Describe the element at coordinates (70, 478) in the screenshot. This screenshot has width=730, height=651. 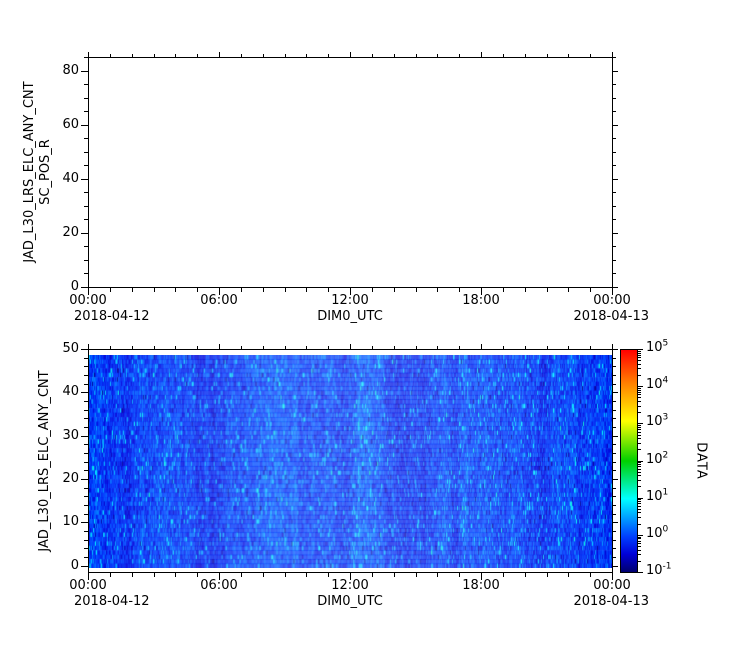
I see `y-tick-label: 20` at that location.